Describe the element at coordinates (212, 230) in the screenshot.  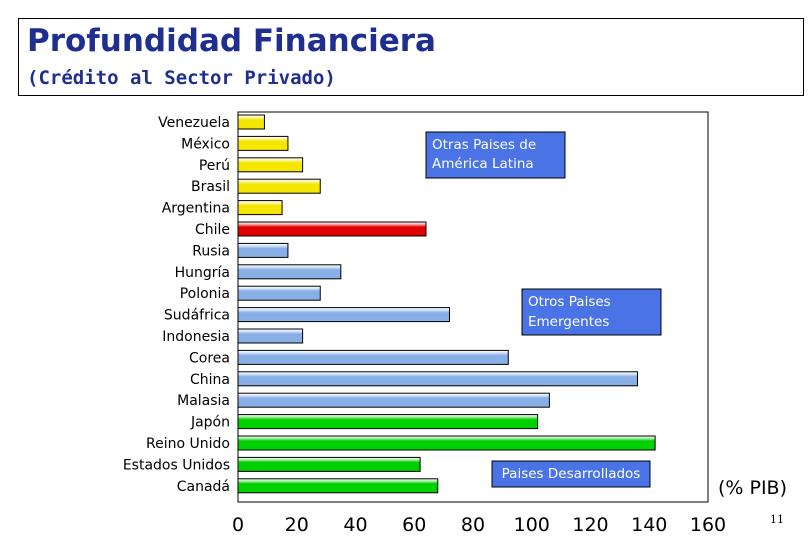
I see `category-label-5: Chile` at that location.